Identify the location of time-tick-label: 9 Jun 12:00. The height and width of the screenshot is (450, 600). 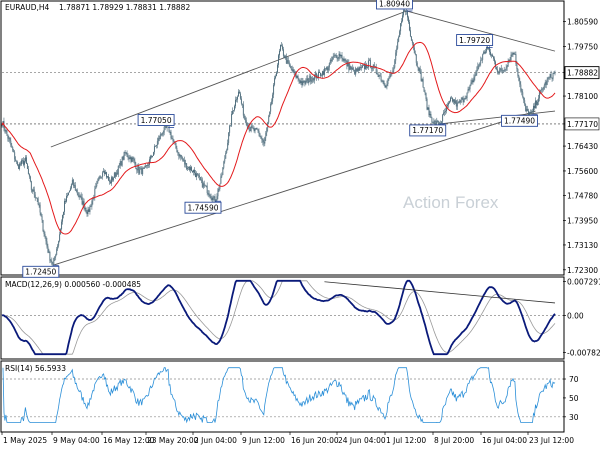
(263, 440).